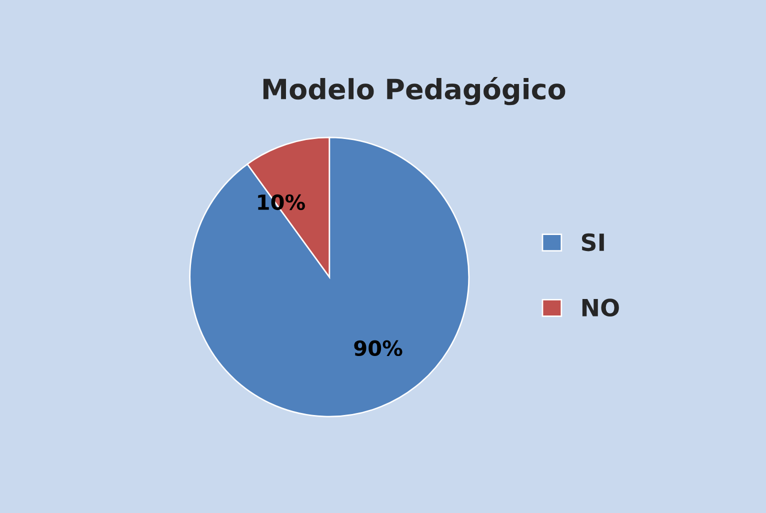 Image resolution: width=766 pixels, height=513 pixels. Describe the element at coordinates (593, 242) in the screenshot. I see `legend-label: SI` at that location.